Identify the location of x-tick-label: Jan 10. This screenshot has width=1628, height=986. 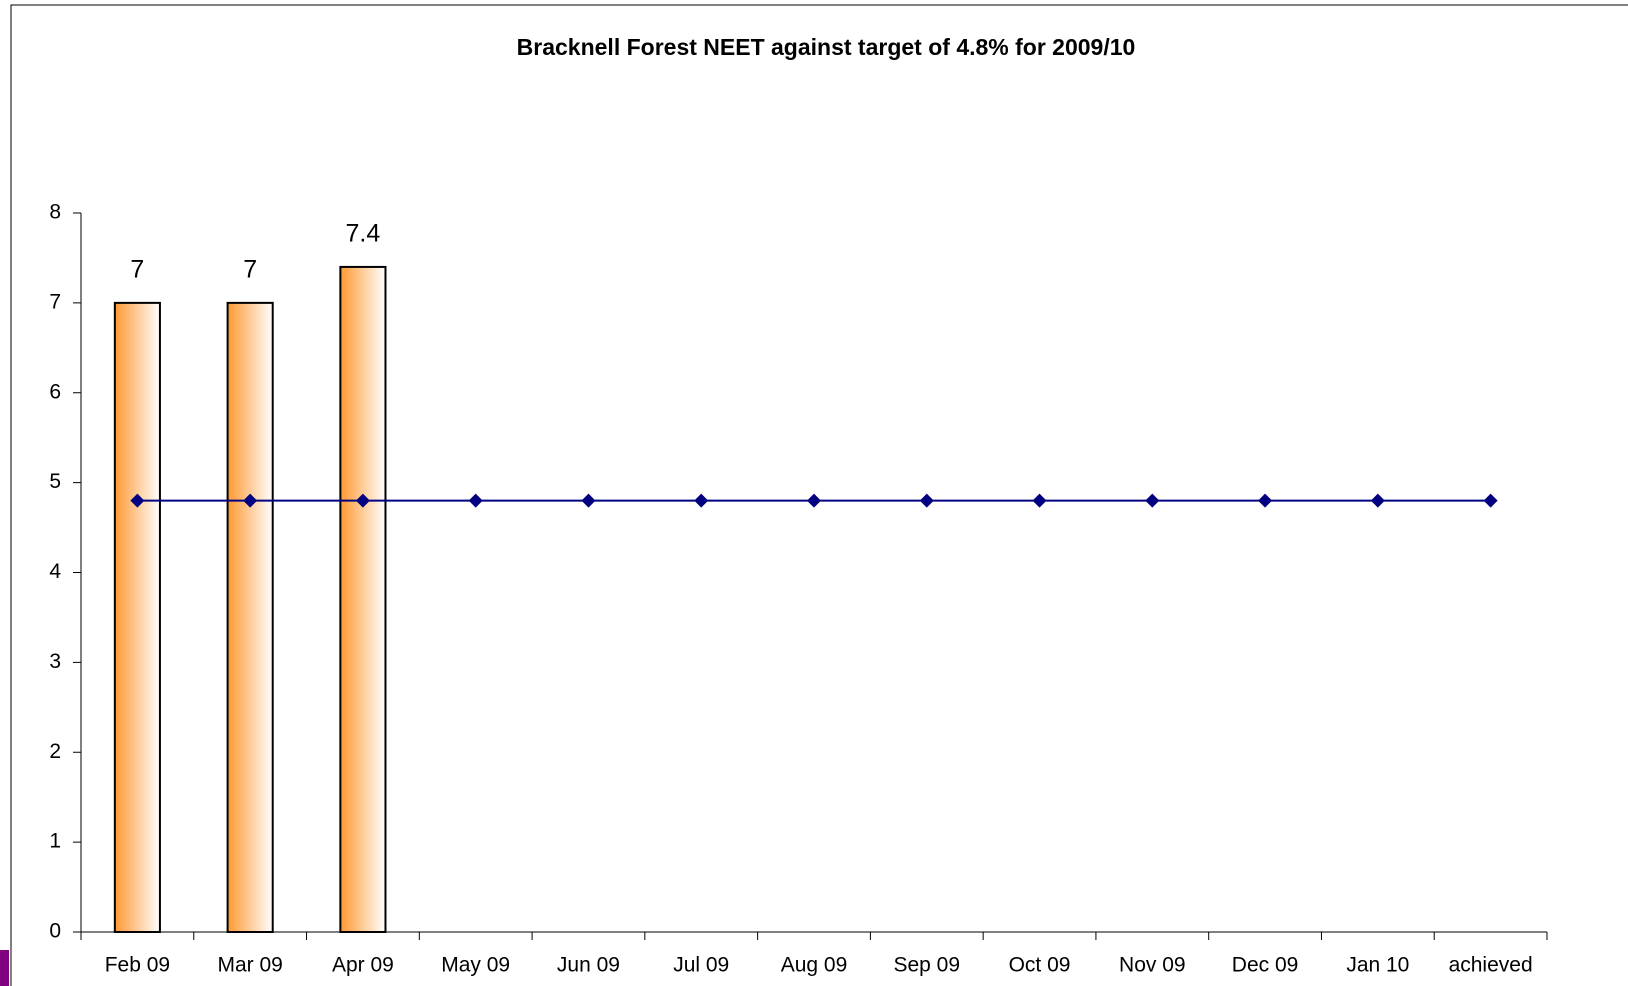
(1377, 965).